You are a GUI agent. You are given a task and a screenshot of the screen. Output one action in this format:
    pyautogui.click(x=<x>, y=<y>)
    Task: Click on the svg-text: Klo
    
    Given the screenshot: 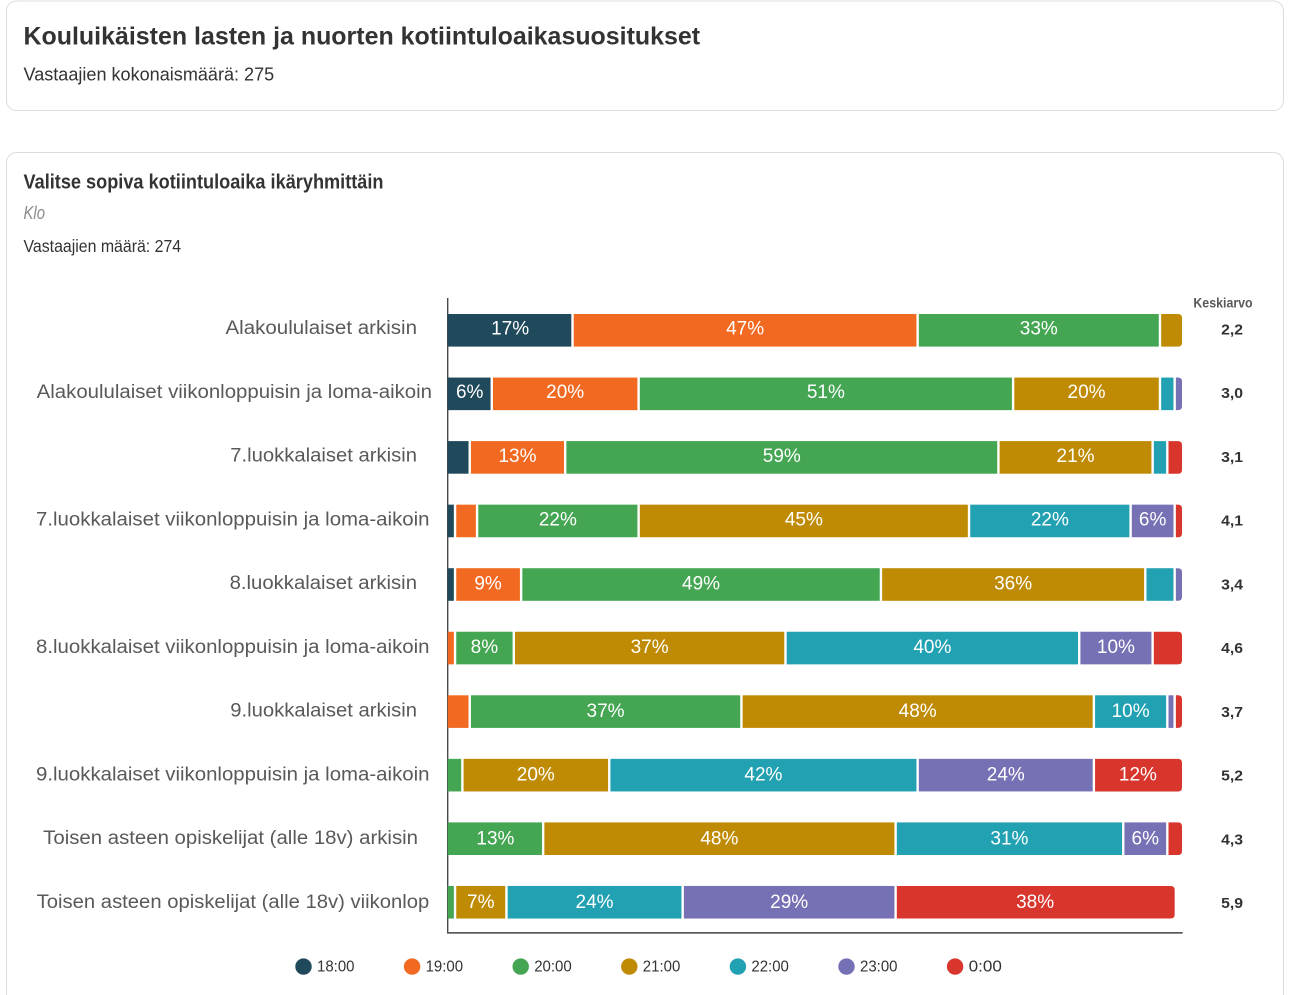 What is the action you would take?
    pyautogui.click(x=35, y=213)
    